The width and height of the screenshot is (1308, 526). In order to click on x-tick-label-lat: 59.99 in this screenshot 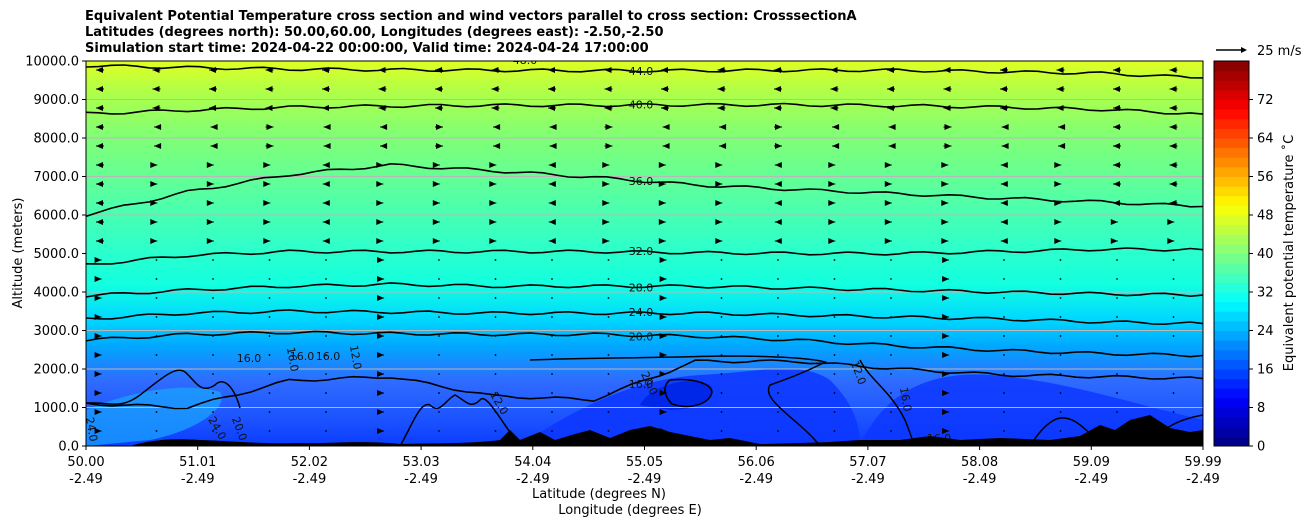, I will do `click(1202, 462)`.